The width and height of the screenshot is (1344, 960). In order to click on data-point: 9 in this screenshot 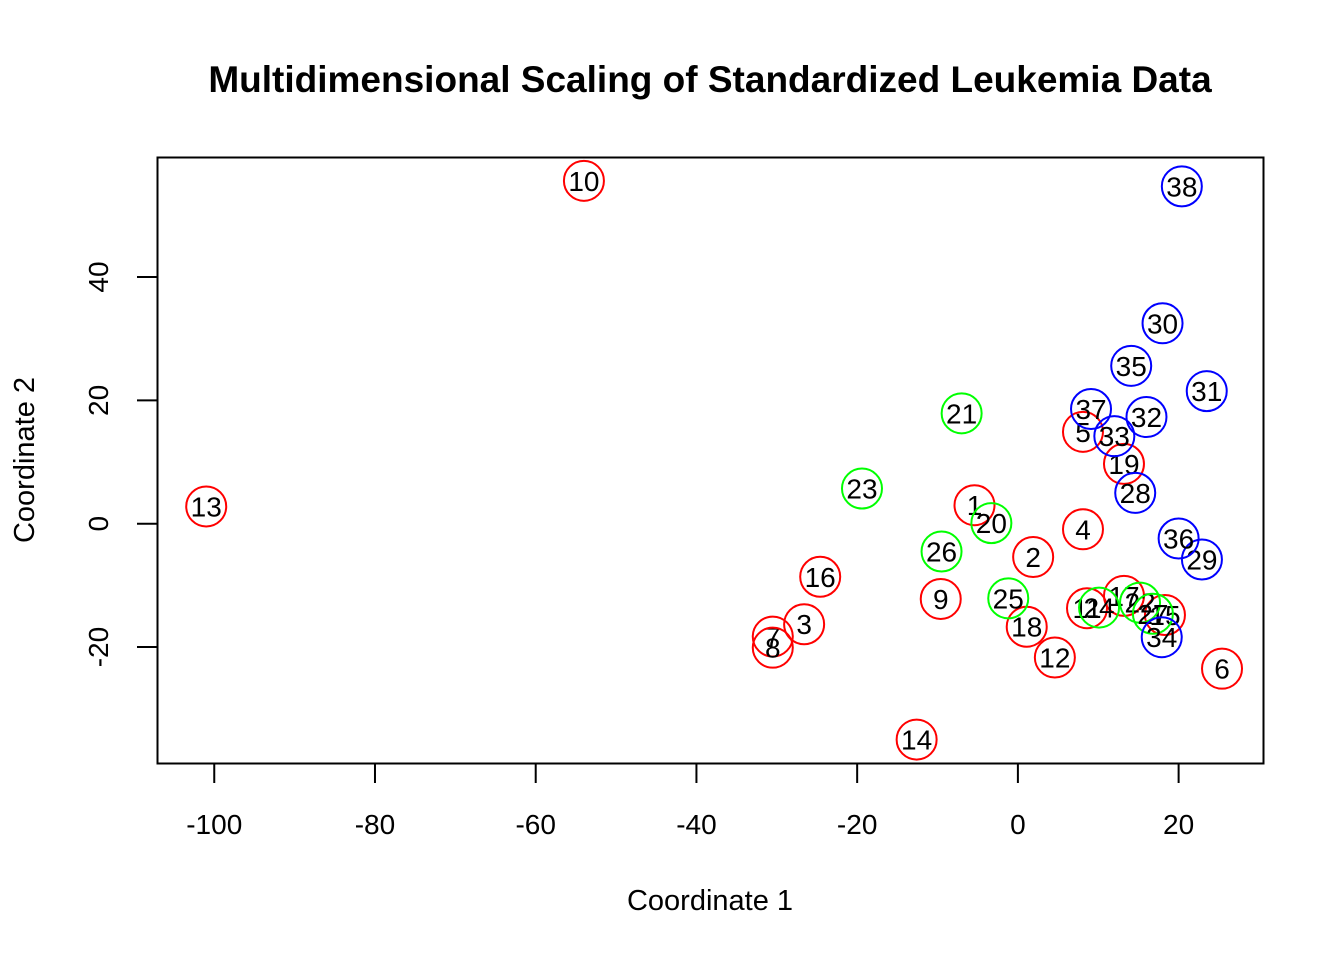, I will do `click(940, 598)`.